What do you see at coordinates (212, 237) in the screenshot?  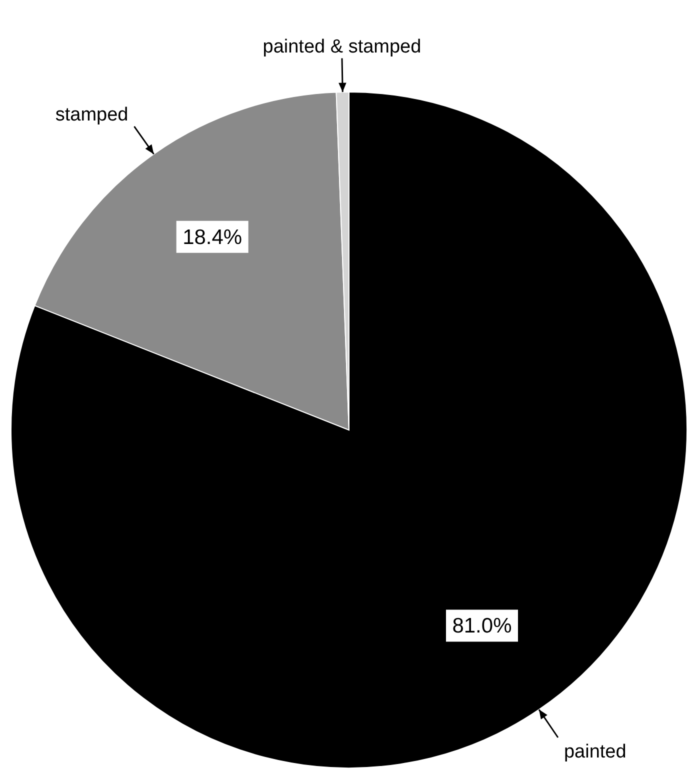 I see `data-label: 18.4%` at bounding box center [212, 237].